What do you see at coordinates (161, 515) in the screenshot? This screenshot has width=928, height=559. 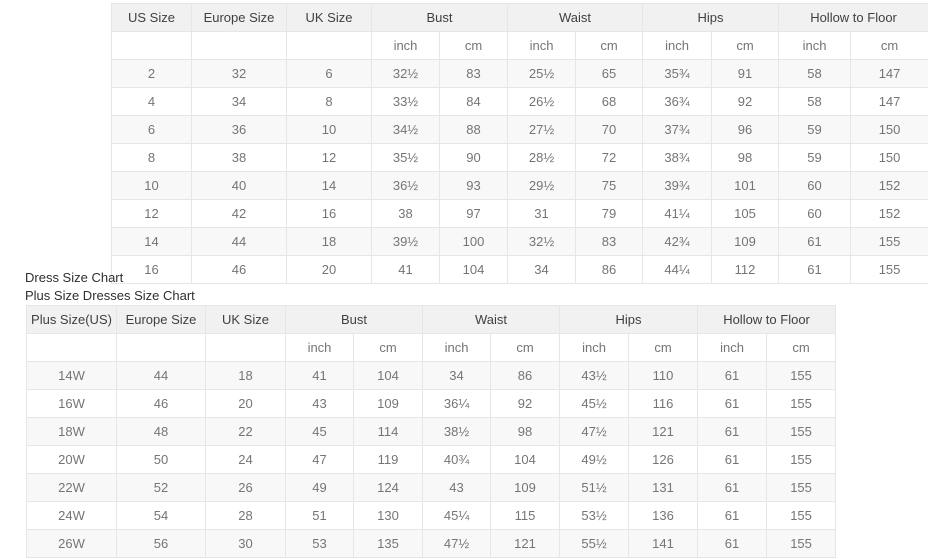 I see `table-cell: 54` at bounding box center [161, 515].